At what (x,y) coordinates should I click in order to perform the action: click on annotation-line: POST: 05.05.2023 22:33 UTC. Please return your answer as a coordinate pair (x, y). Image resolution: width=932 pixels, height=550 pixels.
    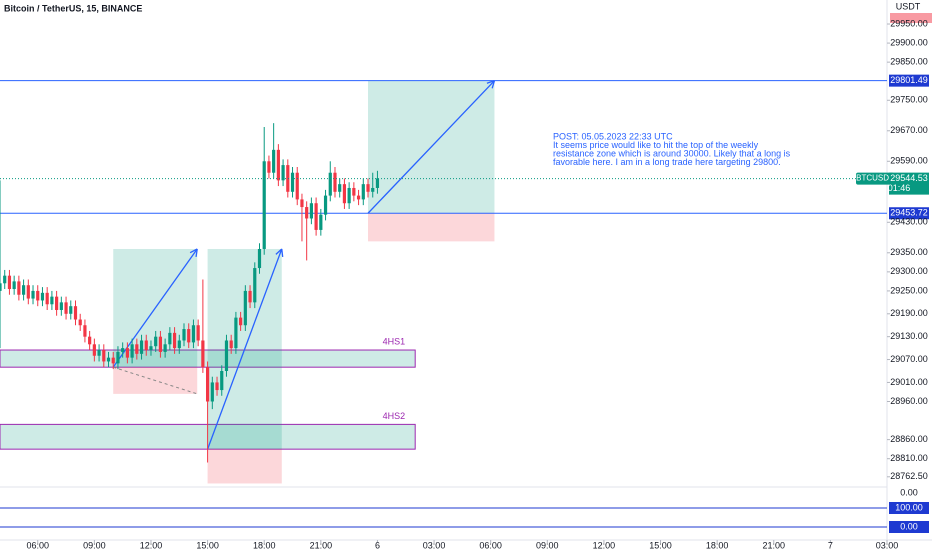
    Looking at the image, I should click on (613, 136).